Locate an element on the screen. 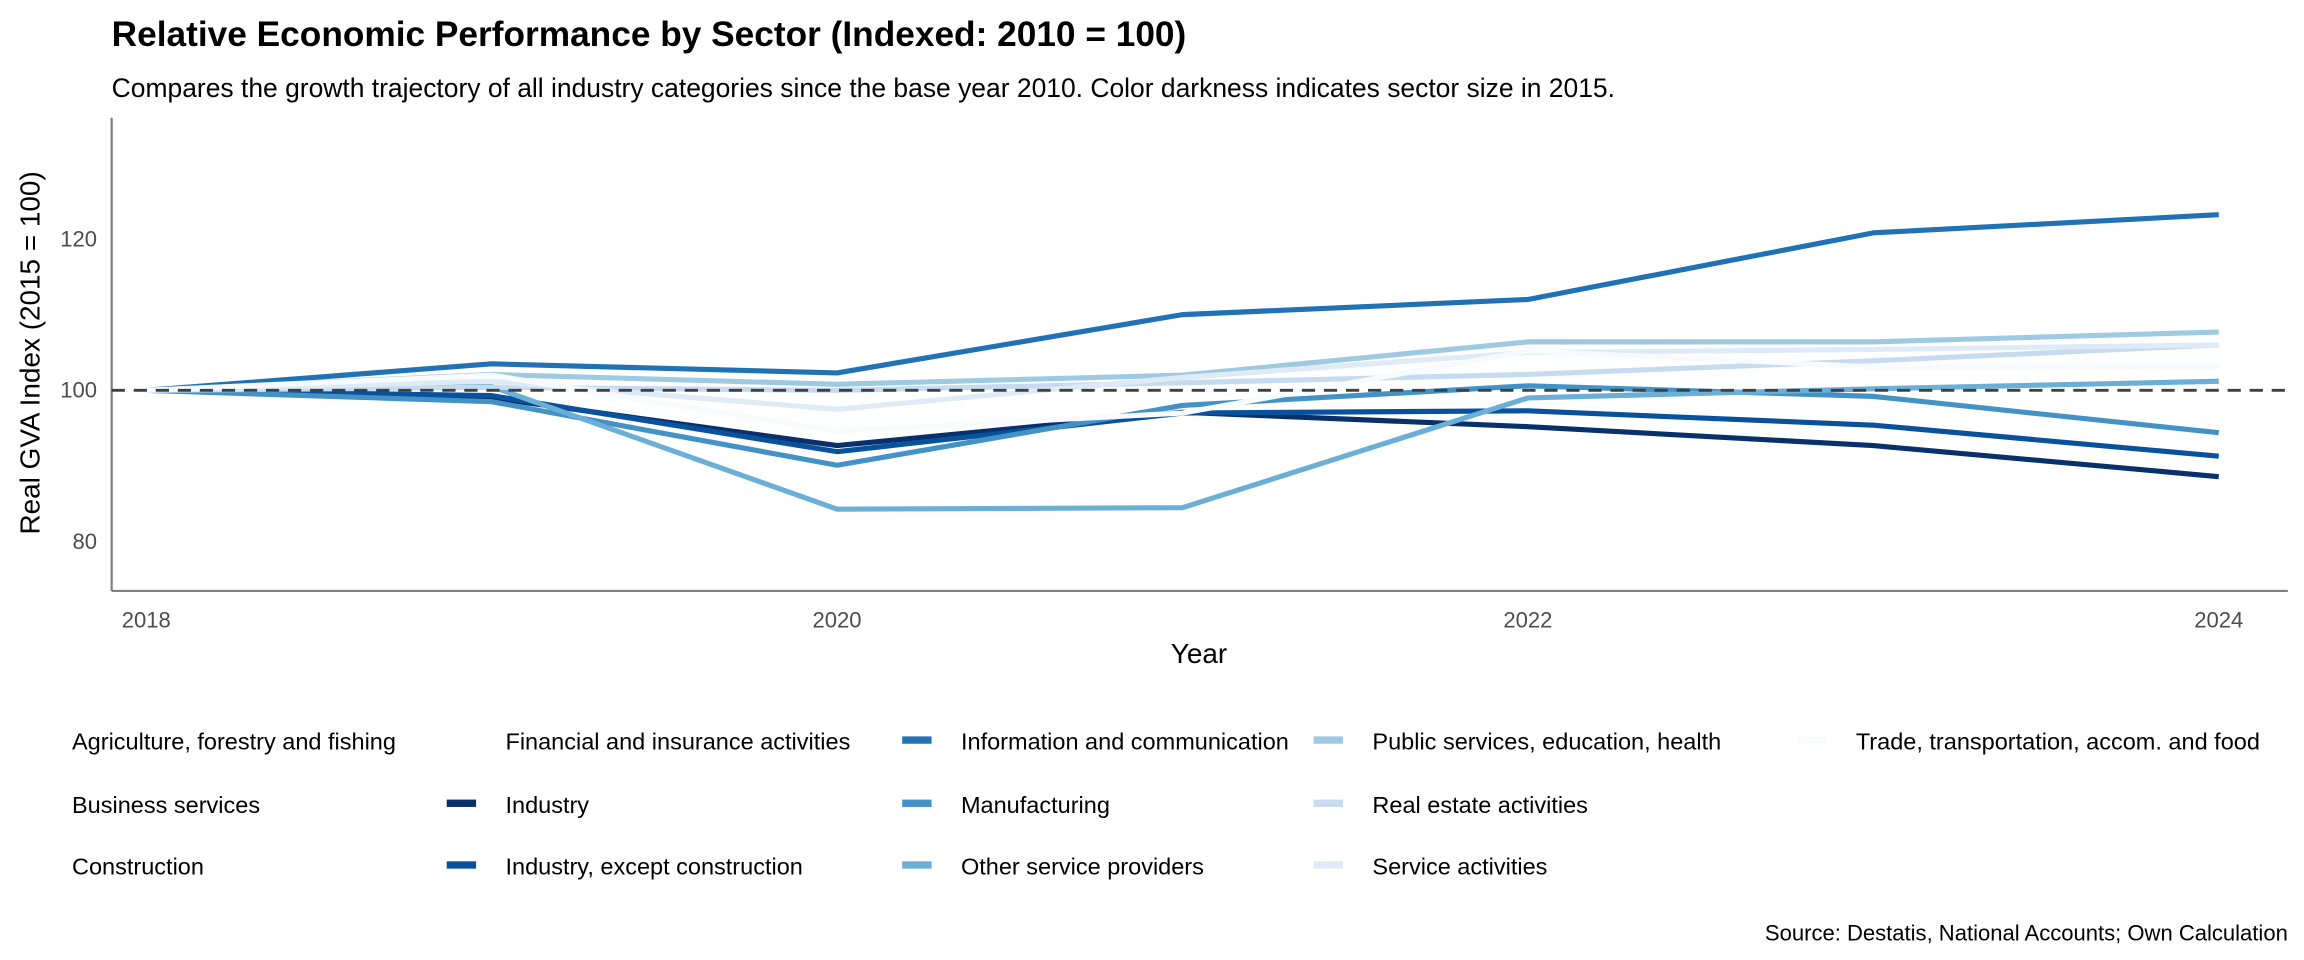 The height and width of the screenshot is (960, 2304). legend-item: Agriculture, forestry and fishing is located at coordinates (234, 742).